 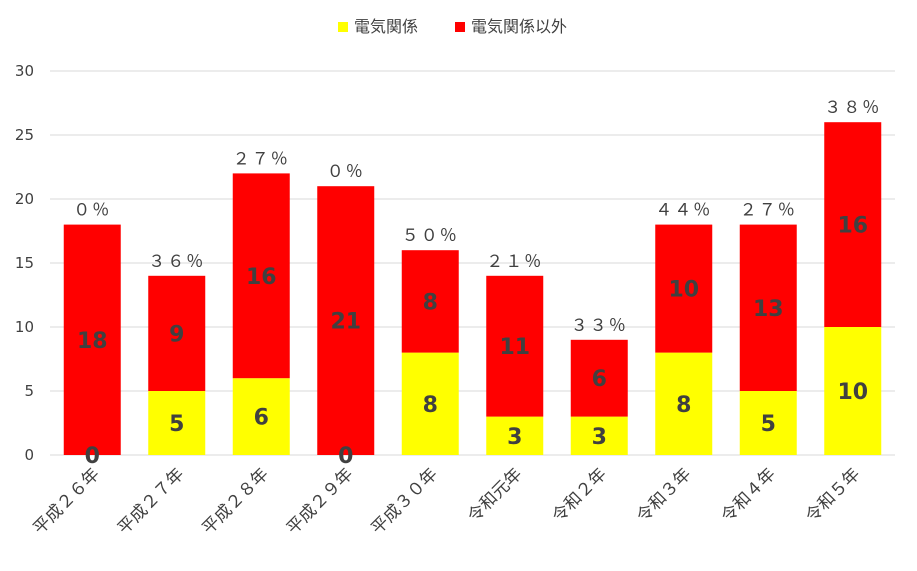 I want to click on x-tick-label: 平成２９年, so click(x=320, y=501).